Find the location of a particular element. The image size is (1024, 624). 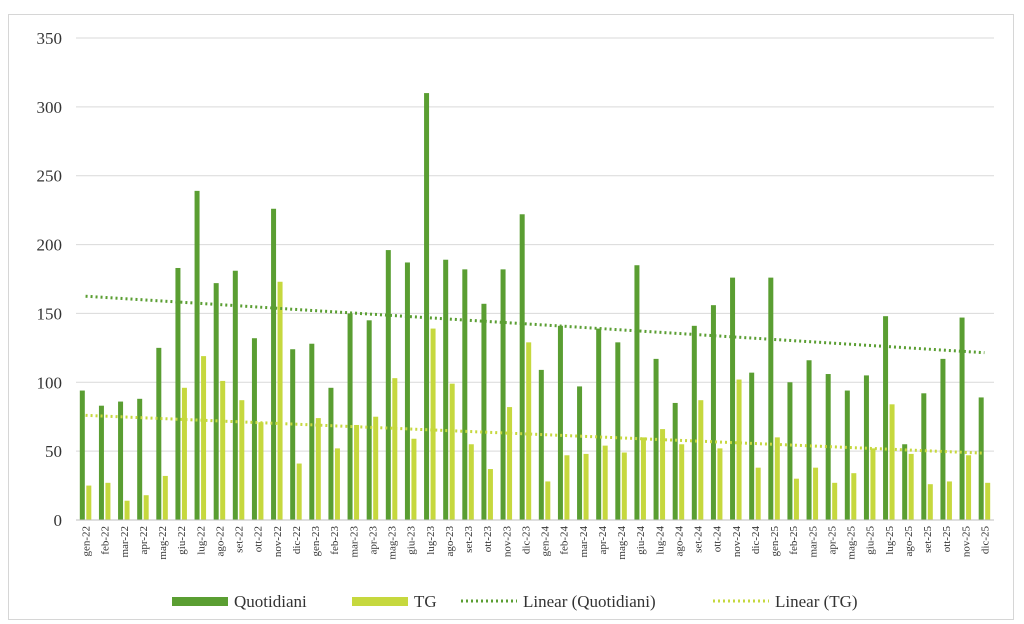

legend-label-tg: TG is located at coordinates (425, 601).